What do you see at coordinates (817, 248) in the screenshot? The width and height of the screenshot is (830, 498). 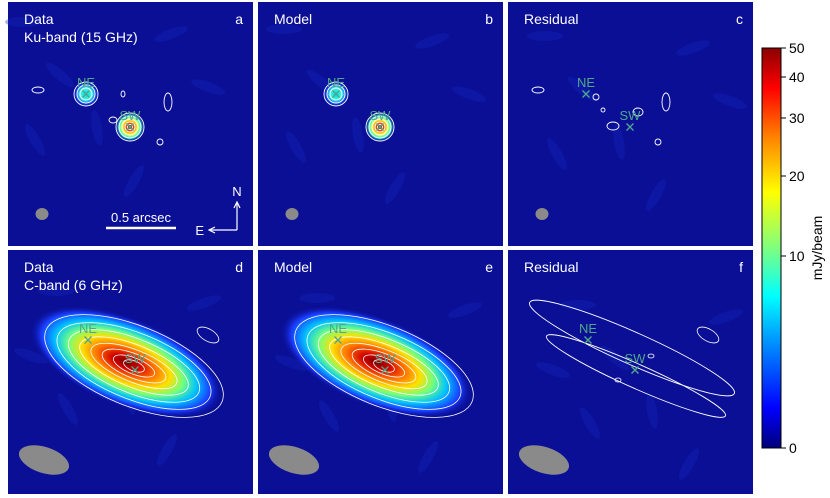 I see `colorbar-label: mJy/beam` at bounding box center [817, 248].